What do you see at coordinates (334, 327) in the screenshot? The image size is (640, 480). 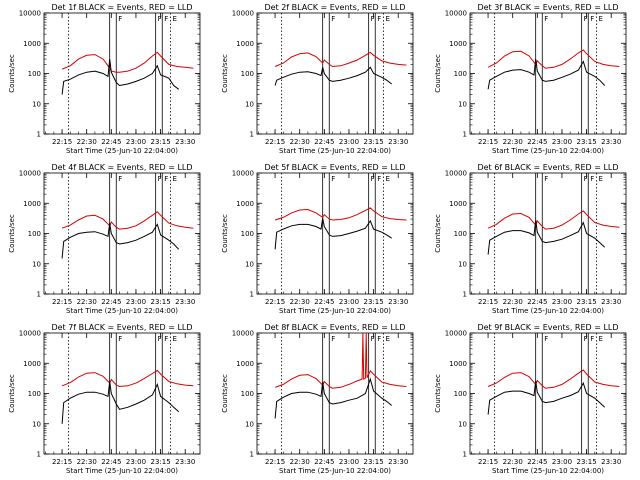 I see `chart-title: Det 8f BLACK = Events, RED = LLD` at bounding box center [334, 327].